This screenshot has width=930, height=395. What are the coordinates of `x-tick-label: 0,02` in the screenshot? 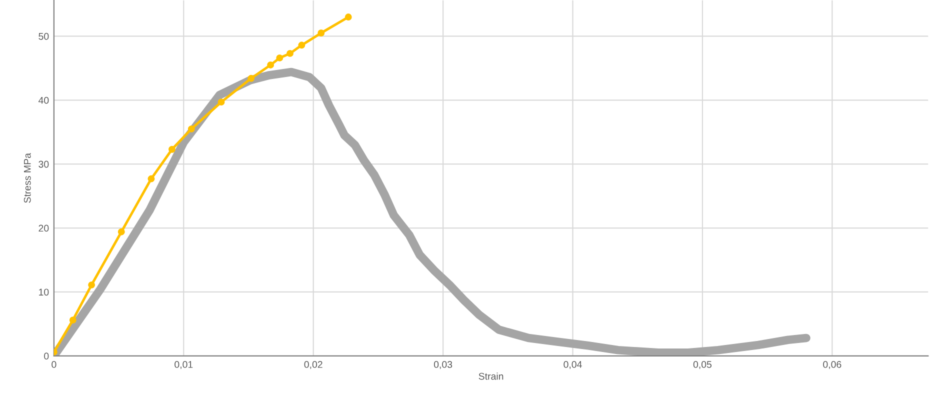 It's located at (313, 365).